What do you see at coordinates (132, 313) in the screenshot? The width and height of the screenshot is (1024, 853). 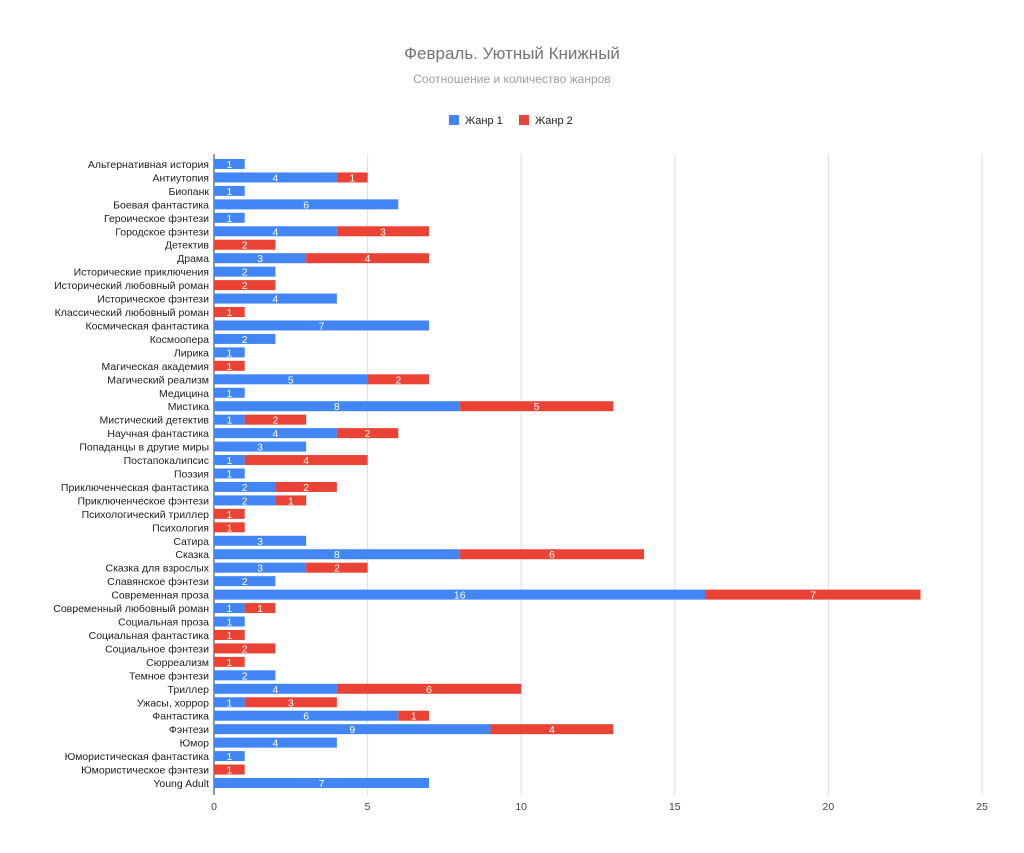 I see `category-label: Классический любовный роман` at bounding box center [132, 313].